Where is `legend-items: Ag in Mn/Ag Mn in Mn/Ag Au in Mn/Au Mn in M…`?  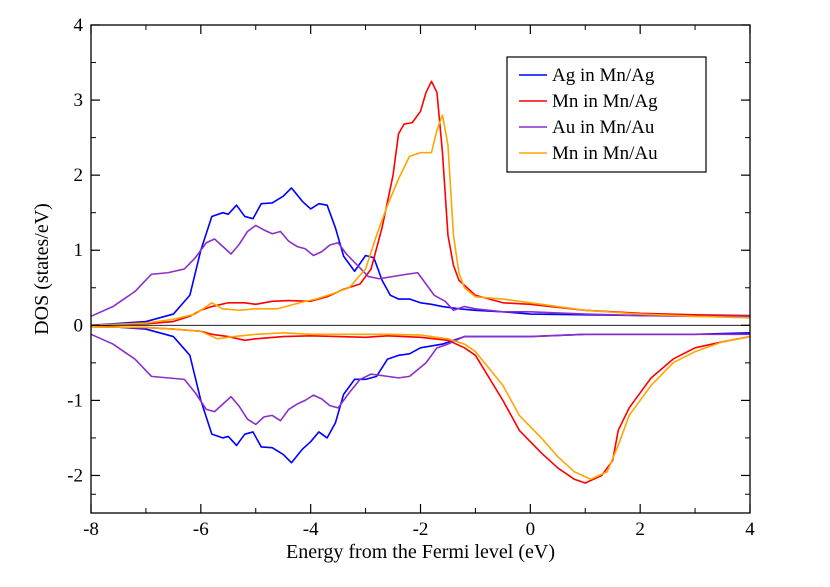
legend-items: Ag in Mn/Ag Mn in Mn/Ag Au in Mn/Au Mn in M… is located at coordinates (588, 114).